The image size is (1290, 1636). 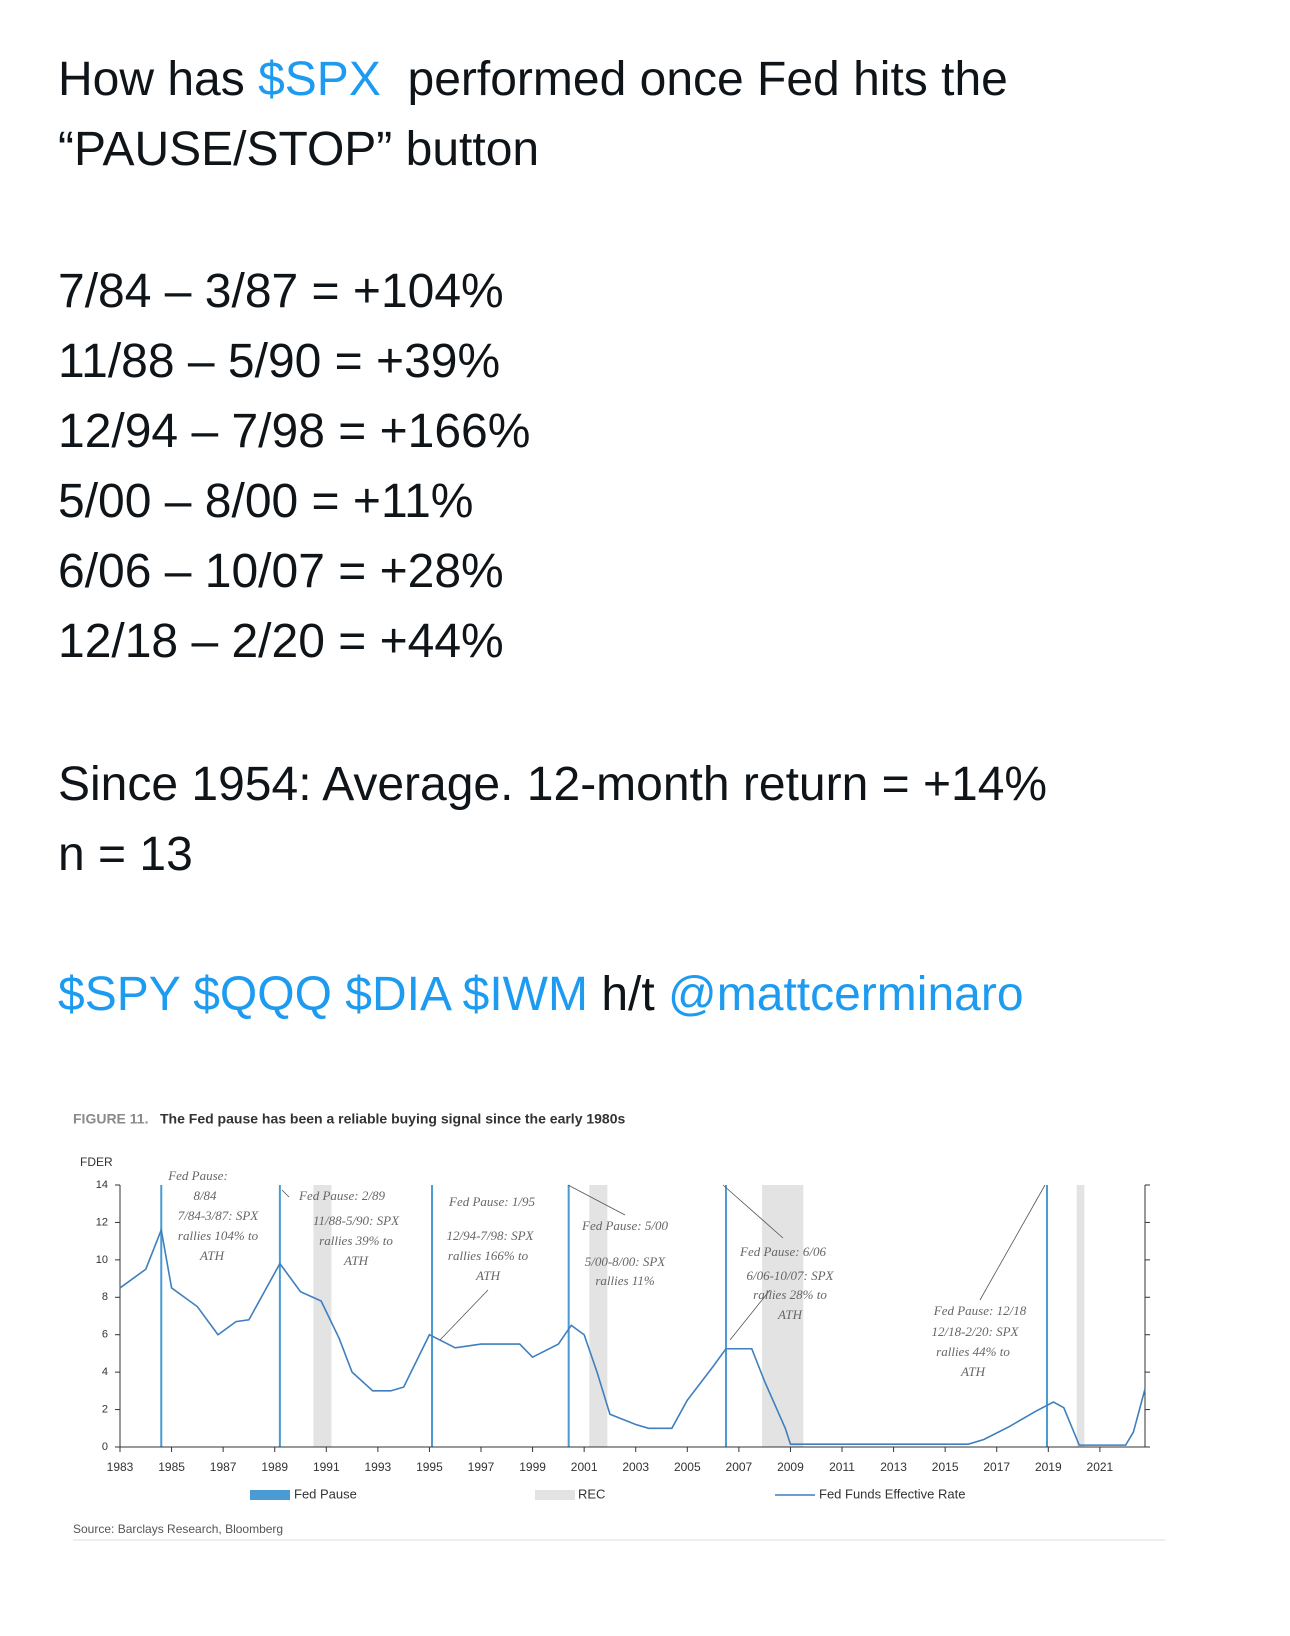 I want to click on y-tick-label: 0, so click(x=105, y=1447).